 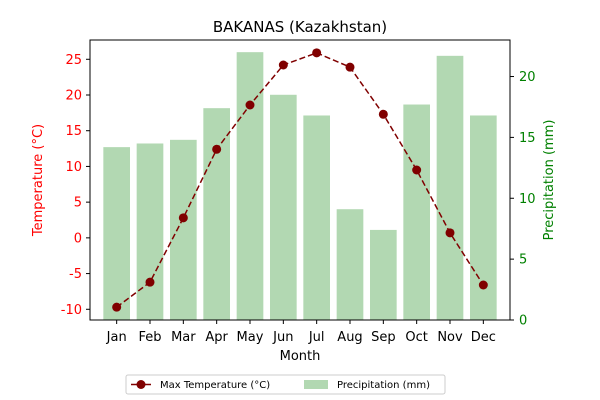 What do you see at coordinates (217, 149) in the screenshot?
I see `temp-point-apr` at bounding box center [217, 149].